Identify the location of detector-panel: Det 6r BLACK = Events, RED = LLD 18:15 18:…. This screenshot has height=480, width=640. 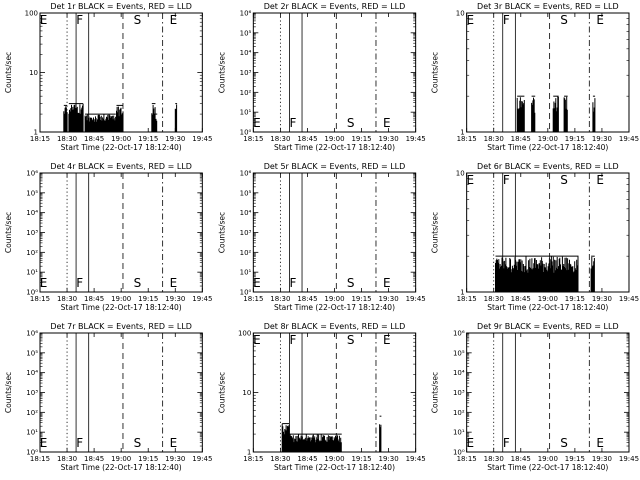
(535, 237).